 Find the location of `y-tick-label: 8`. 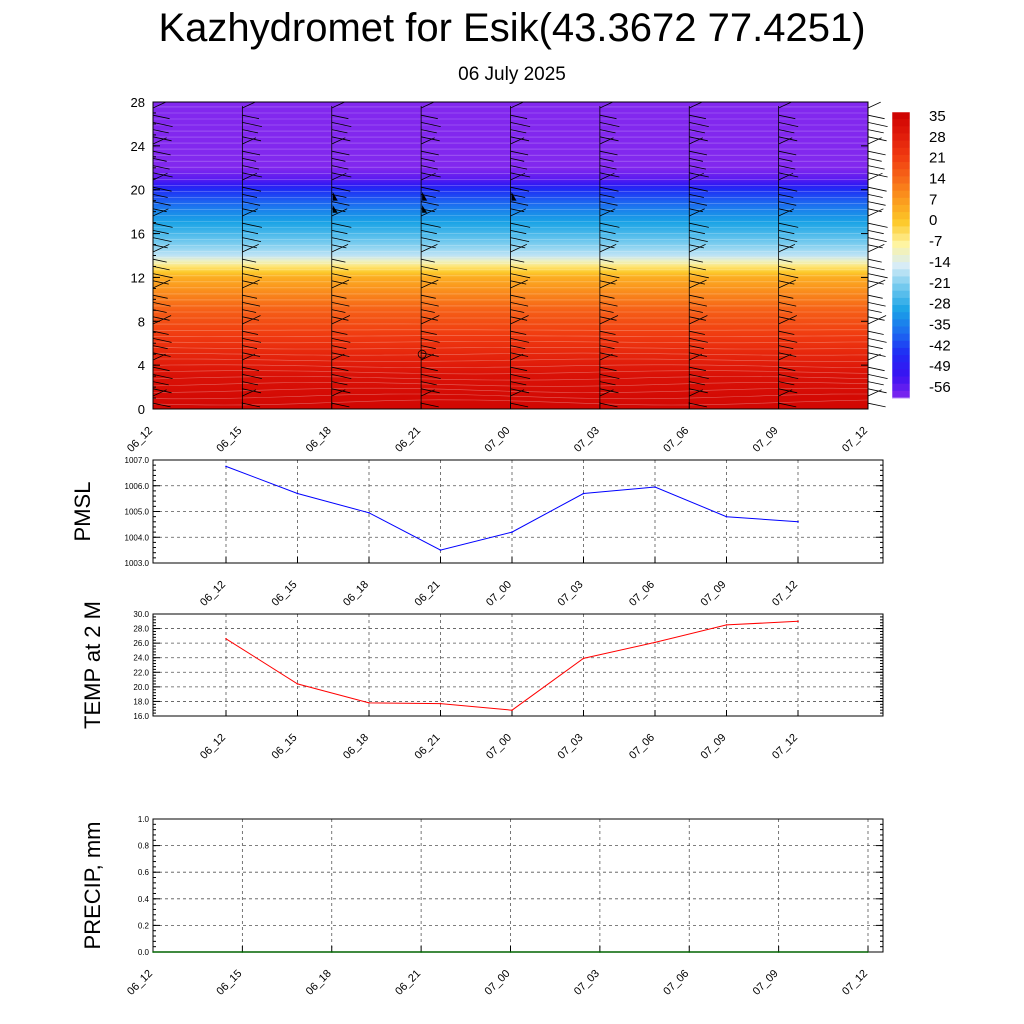

y-tick-label: 8 is located at coordinates (141, 321).